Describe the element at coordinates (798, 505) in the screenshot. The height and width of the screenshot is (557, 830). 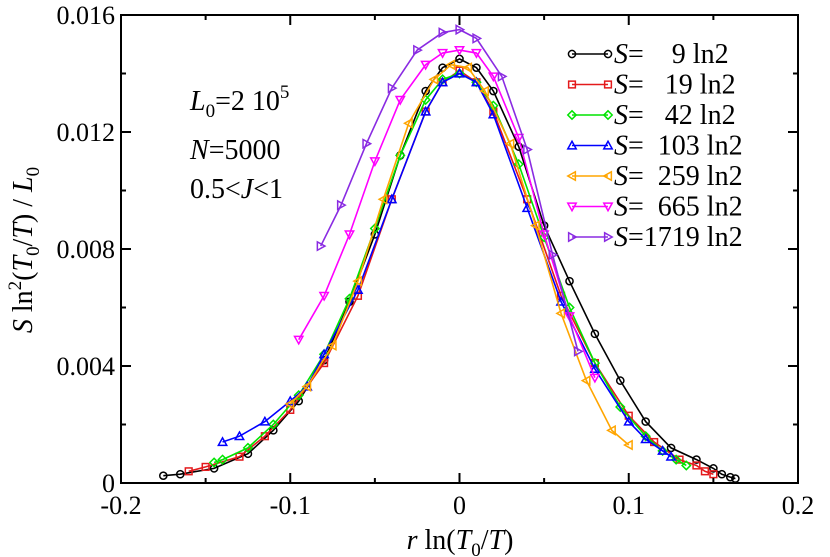
I see `x-tick-label: 0.2` at that location.